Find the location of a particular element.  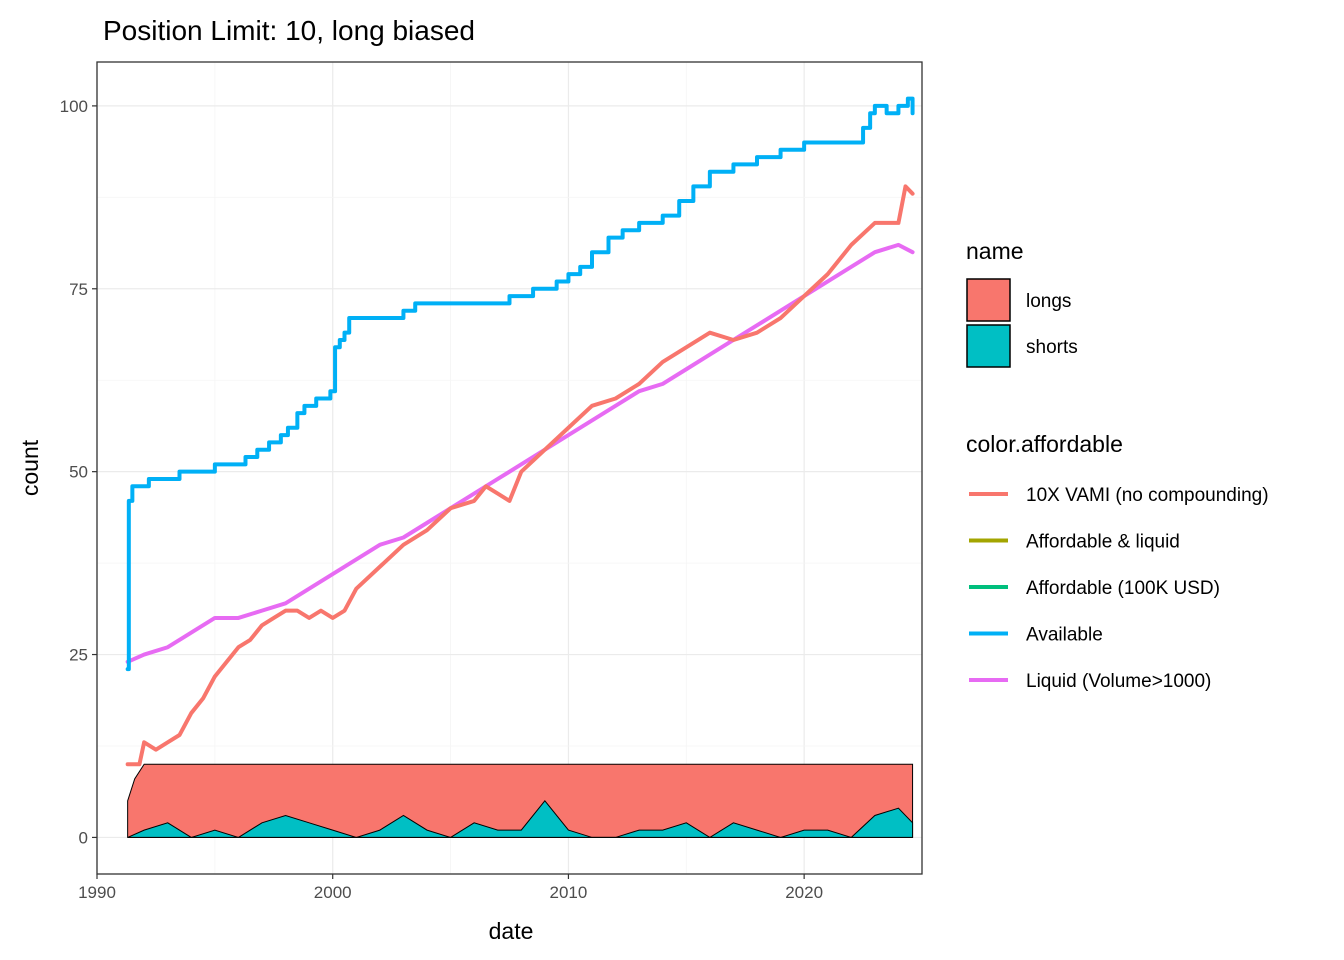

legend-label-affordable-liquid: Affordable & liquid is located at coordinates (1103, 542).